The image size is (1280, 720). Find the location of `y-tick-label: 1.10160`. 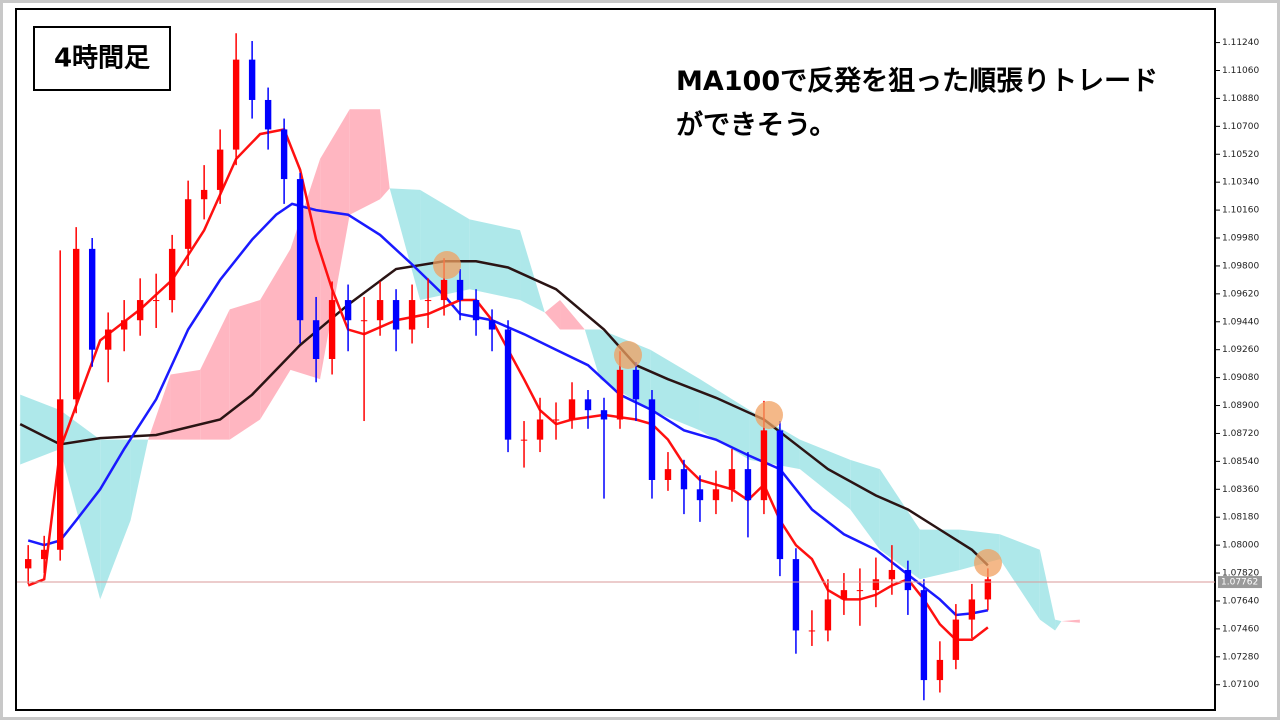

y-tick-label: 1.10160 is located at coordinates (1240, 211).